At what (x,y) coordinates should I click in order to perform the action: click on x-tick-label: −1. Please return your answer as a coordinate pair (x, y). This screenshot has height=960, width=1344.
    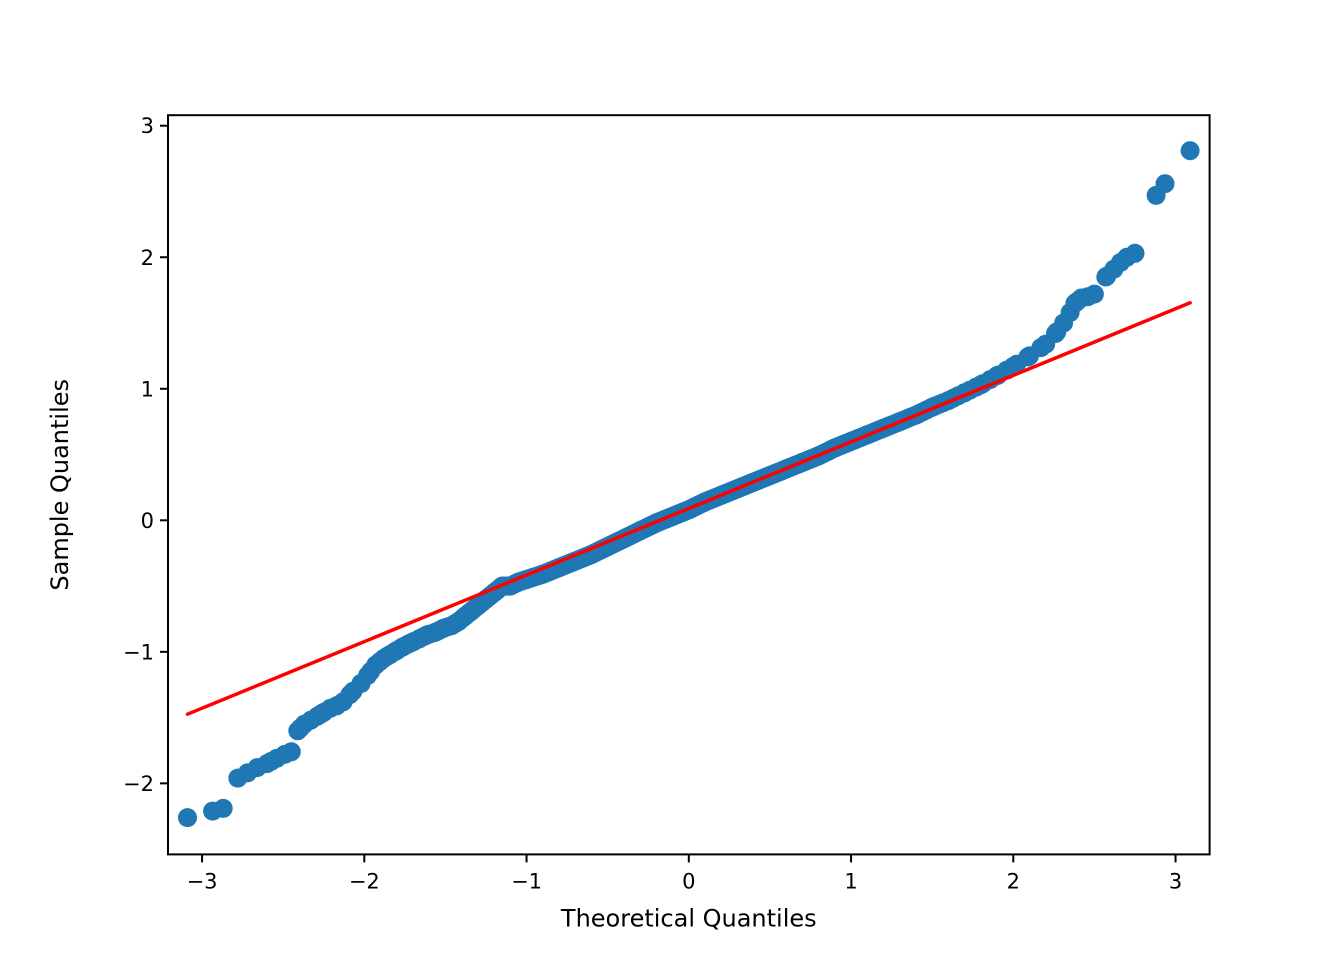
    Looking at the image, I should click on (526, 881).